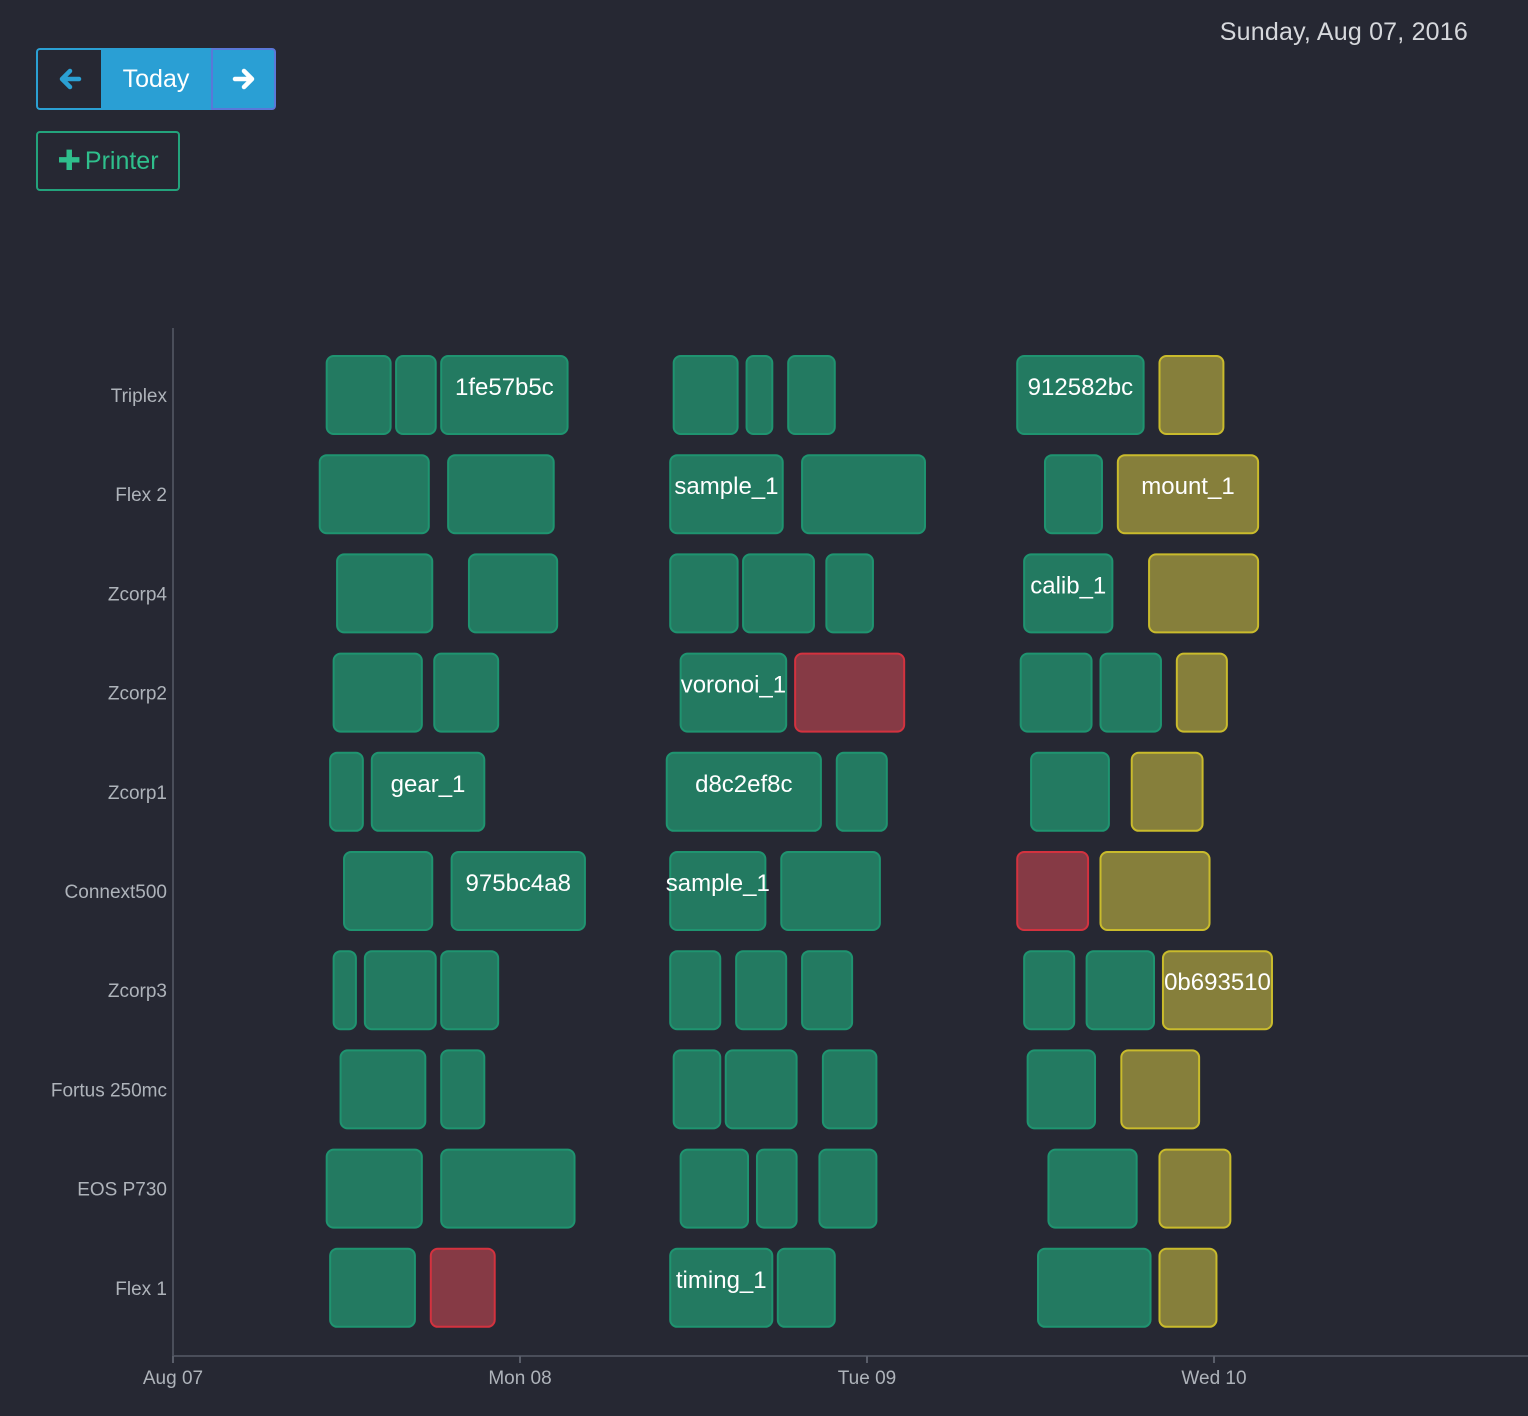 The height and width of the screenshot is (1416, 1528). What do you see at coordinates (519, 1378) in the screenshot?
I see `x-tick-label: Mon 08` at bounding box center [519, 1378].